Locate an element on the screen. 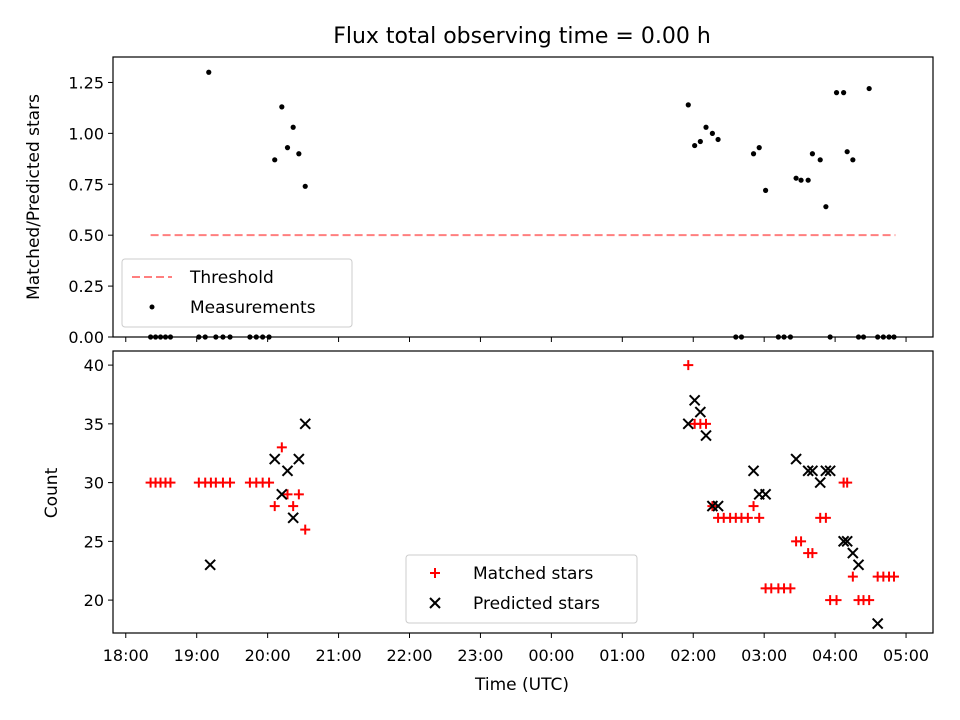 The image size is (960, 720). bottom-y-tick-label: 30 is located at coordinates (94, 483).